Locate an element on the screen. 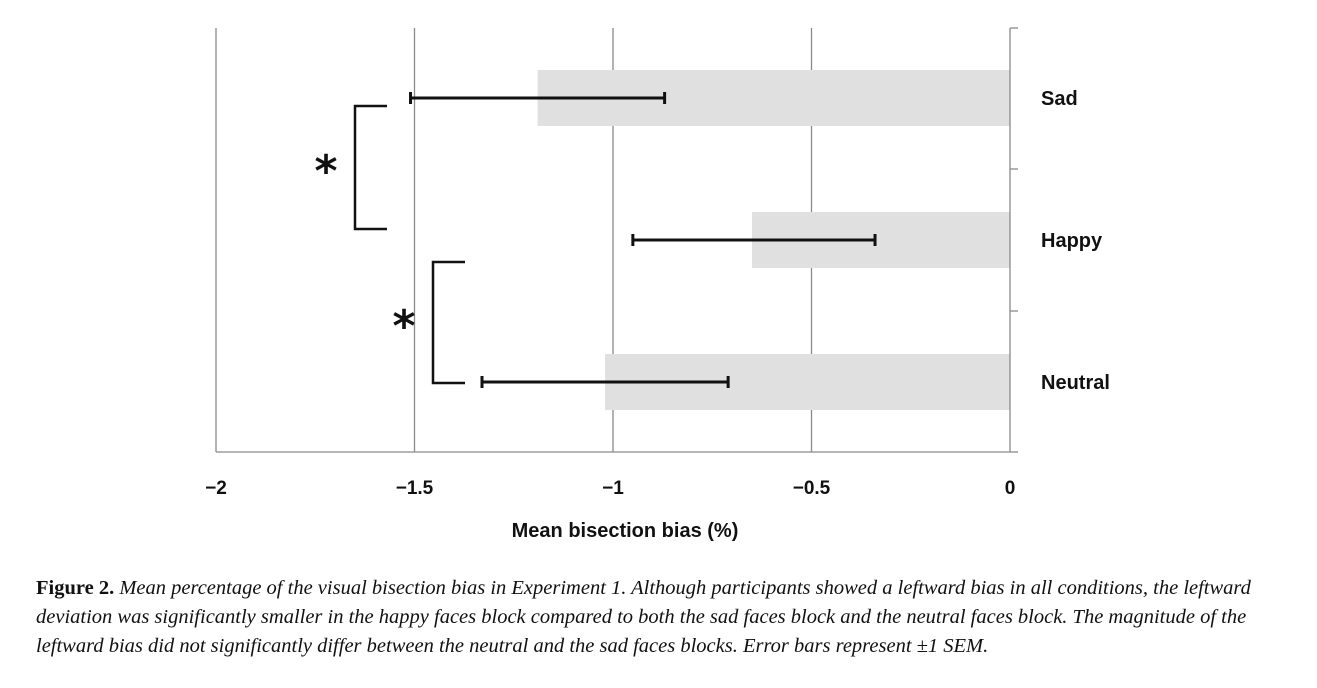 This screenshot has height=688, width=1317. x-tick-label-1: −1.5 is located at coordinates (415, 488).